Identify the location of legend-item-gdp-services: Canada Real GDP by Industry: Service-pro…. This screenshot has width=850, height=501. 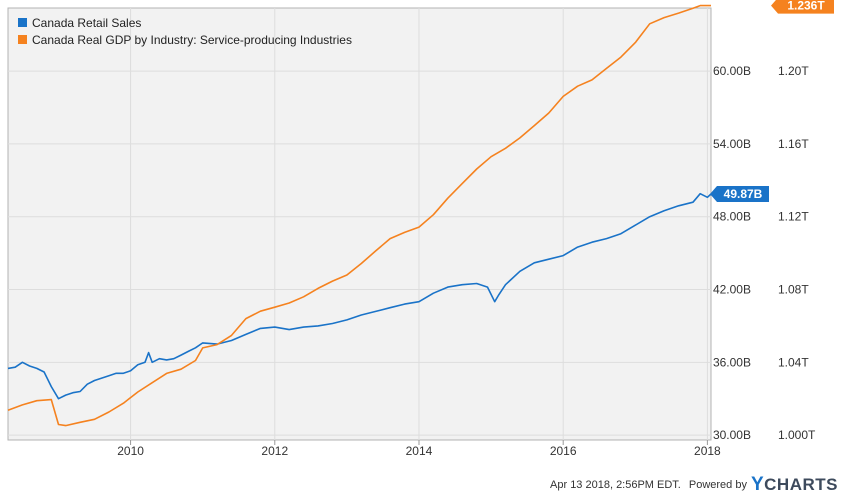
(185, 39).